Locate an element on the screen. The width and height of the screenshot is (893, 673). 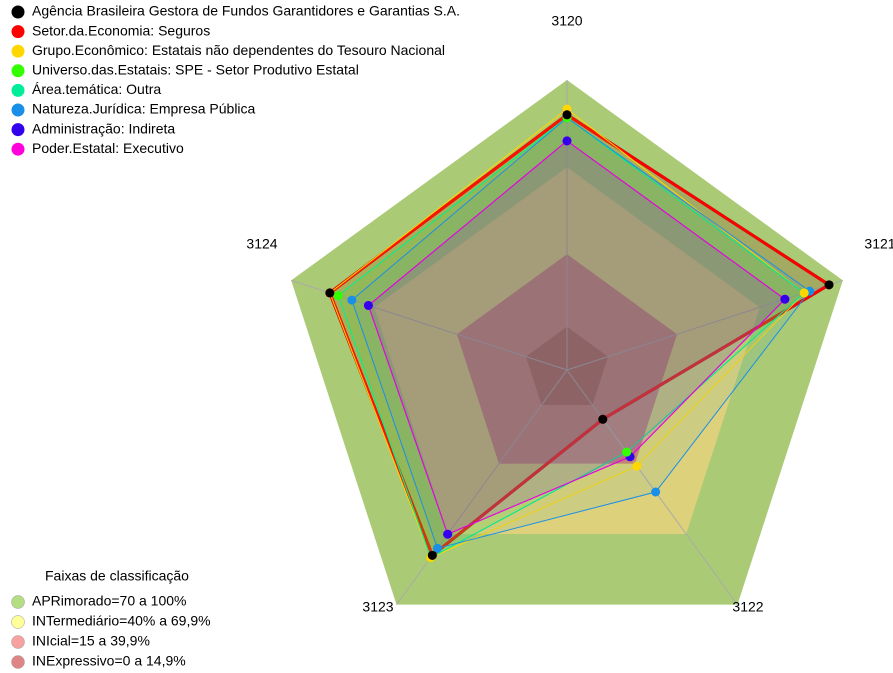
legend-label: Setor.da.Economia: Seguros is located at coordinates (121, 30).